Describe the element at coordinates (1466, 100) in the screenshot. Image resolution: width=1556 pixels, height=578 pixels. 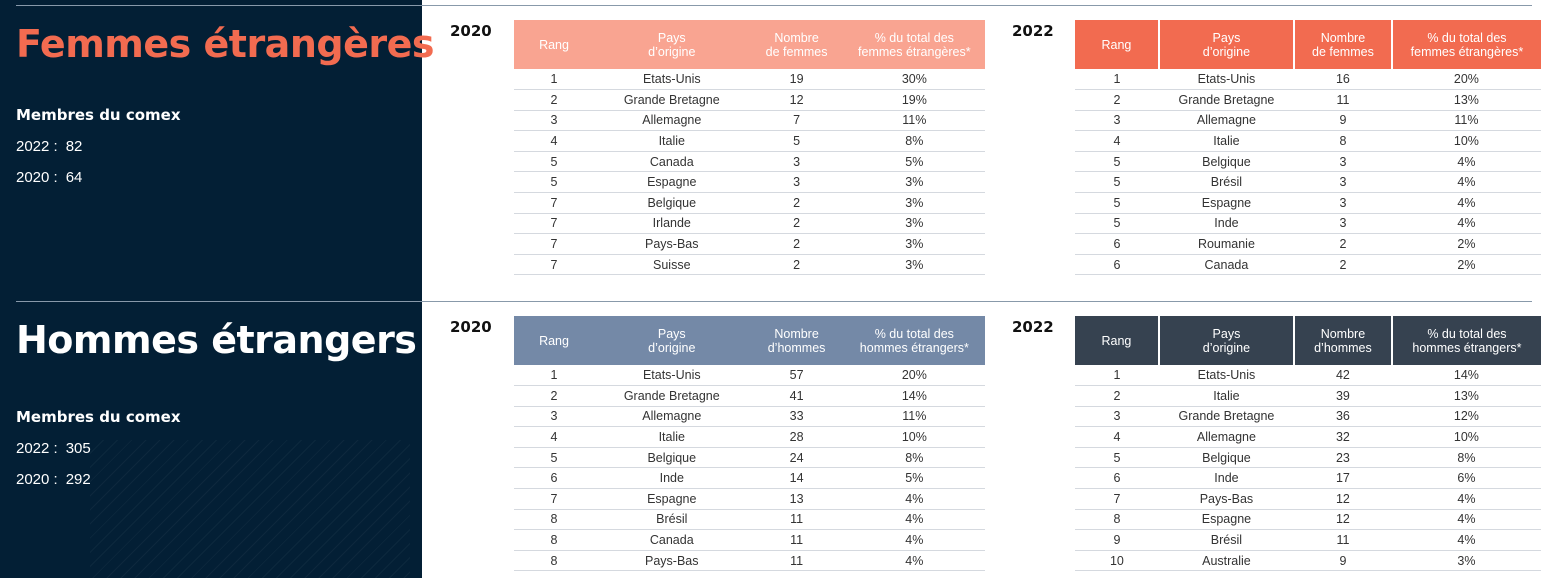
I see `percent-cell: 13%` at that location.